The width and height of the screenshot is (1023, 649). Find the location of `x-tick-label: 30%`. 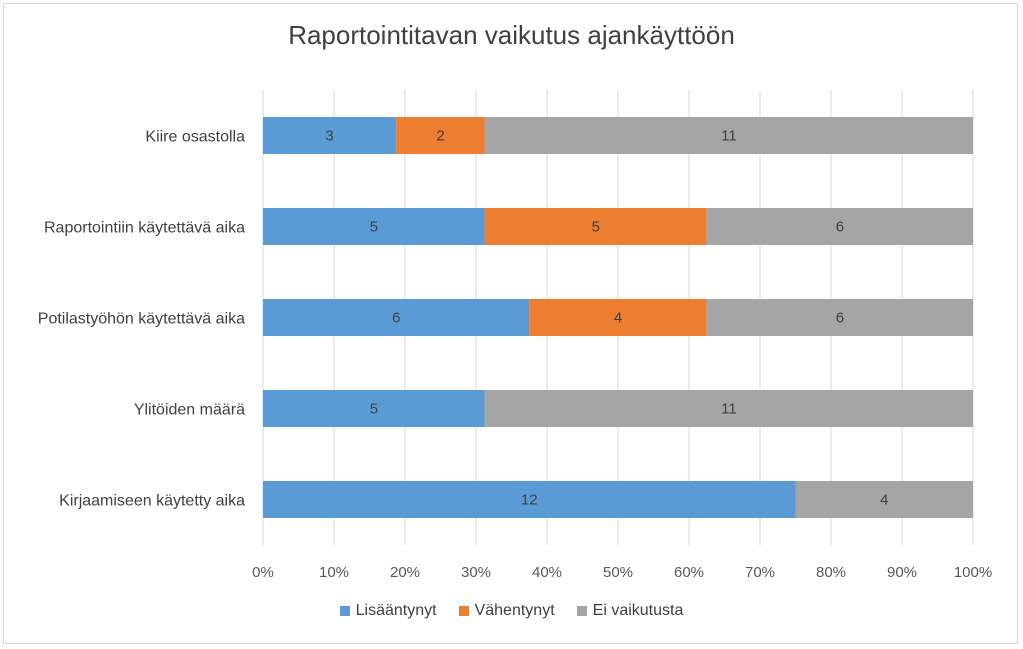

x-tick-label: 30% is located at coordinates (476, 572).